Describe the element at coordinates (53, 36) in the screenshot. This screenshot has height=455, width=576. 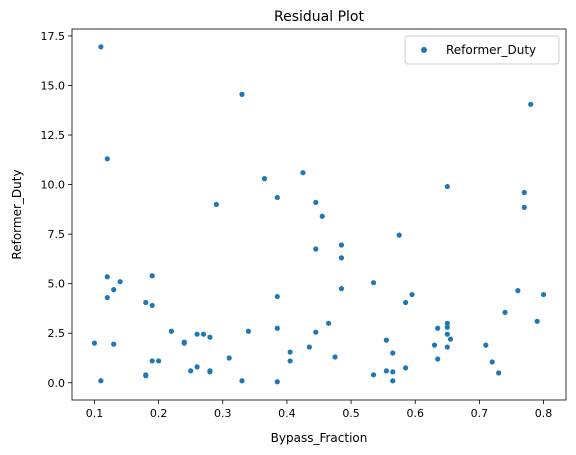
I see `y-tick-label: 17.5` at that location.